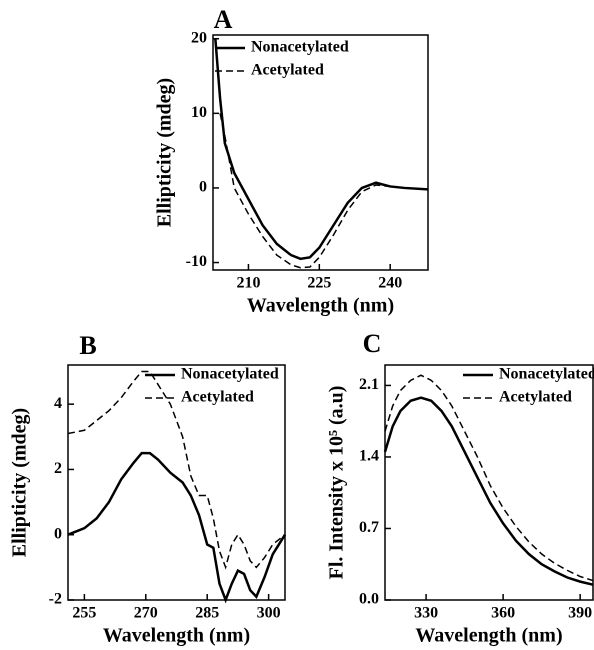 This screenshot has height=650, width=594. Describe the element at coordinates (269, 613) in the screenshot. I see `x-tick-label: 300` at that location.